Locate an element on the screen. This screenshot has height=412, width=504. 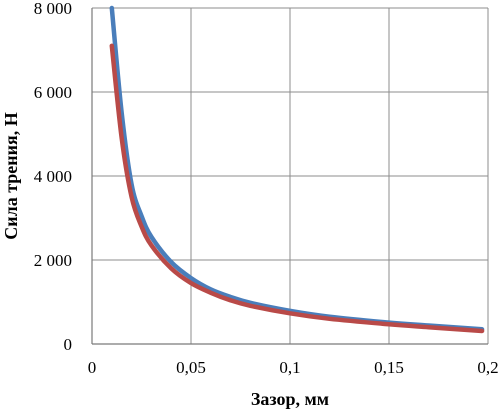
y-tick-label: 4 000 is located at coordinates (53, 176).